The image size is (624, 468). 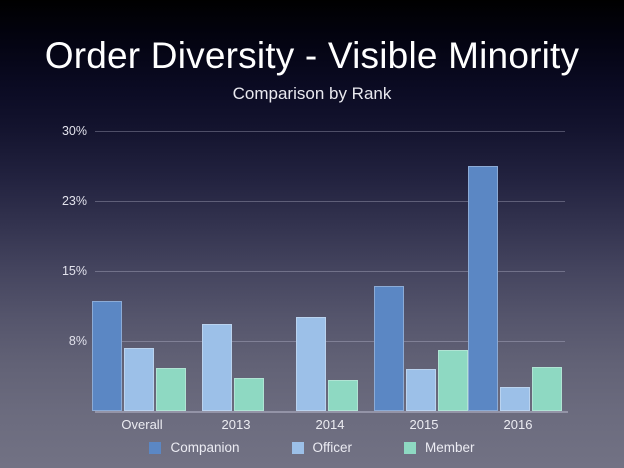 I want to click on y-axis: 30% 23% 15% 8%, so click(x=57, y=267).